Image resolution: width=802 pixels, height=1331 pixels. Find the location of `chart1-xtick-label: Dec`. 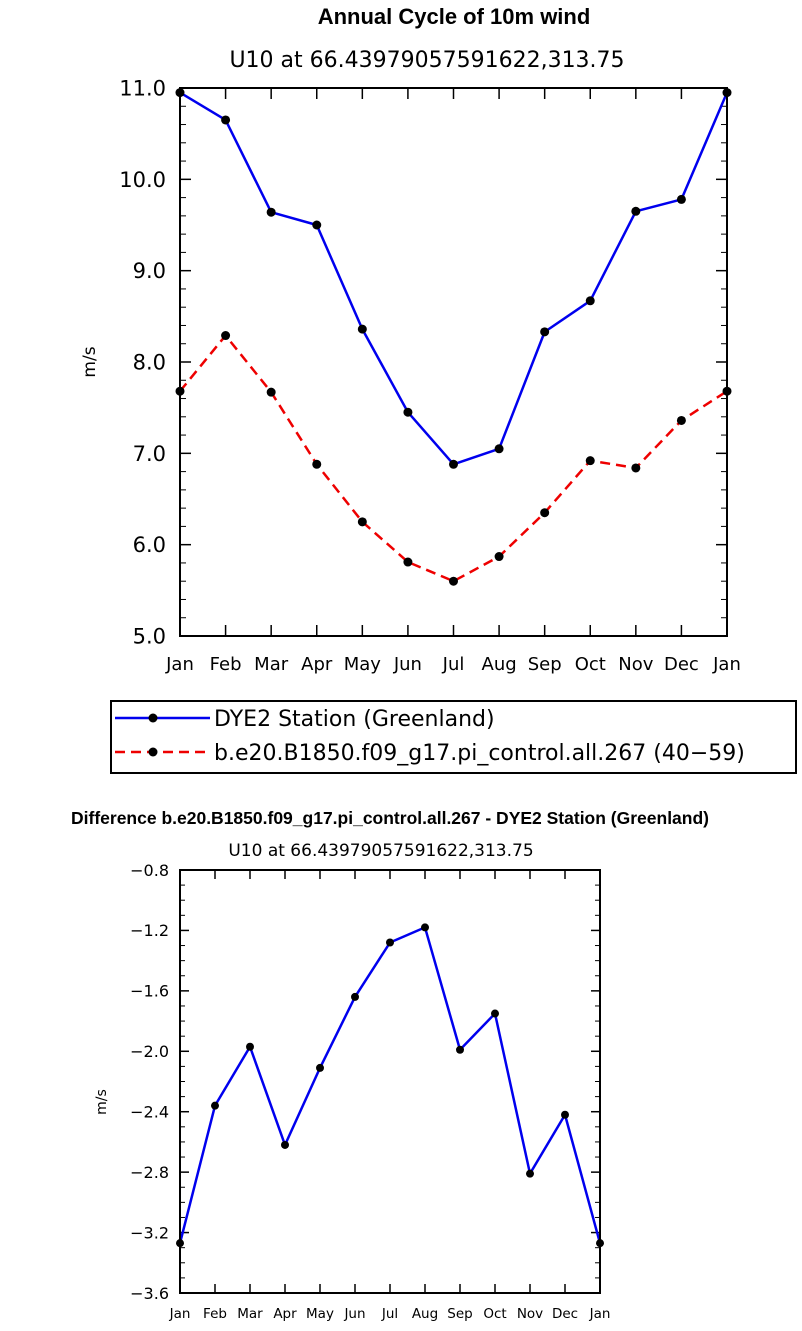

chart1-xtick-label: Dec is located at coordinates (681, 664).